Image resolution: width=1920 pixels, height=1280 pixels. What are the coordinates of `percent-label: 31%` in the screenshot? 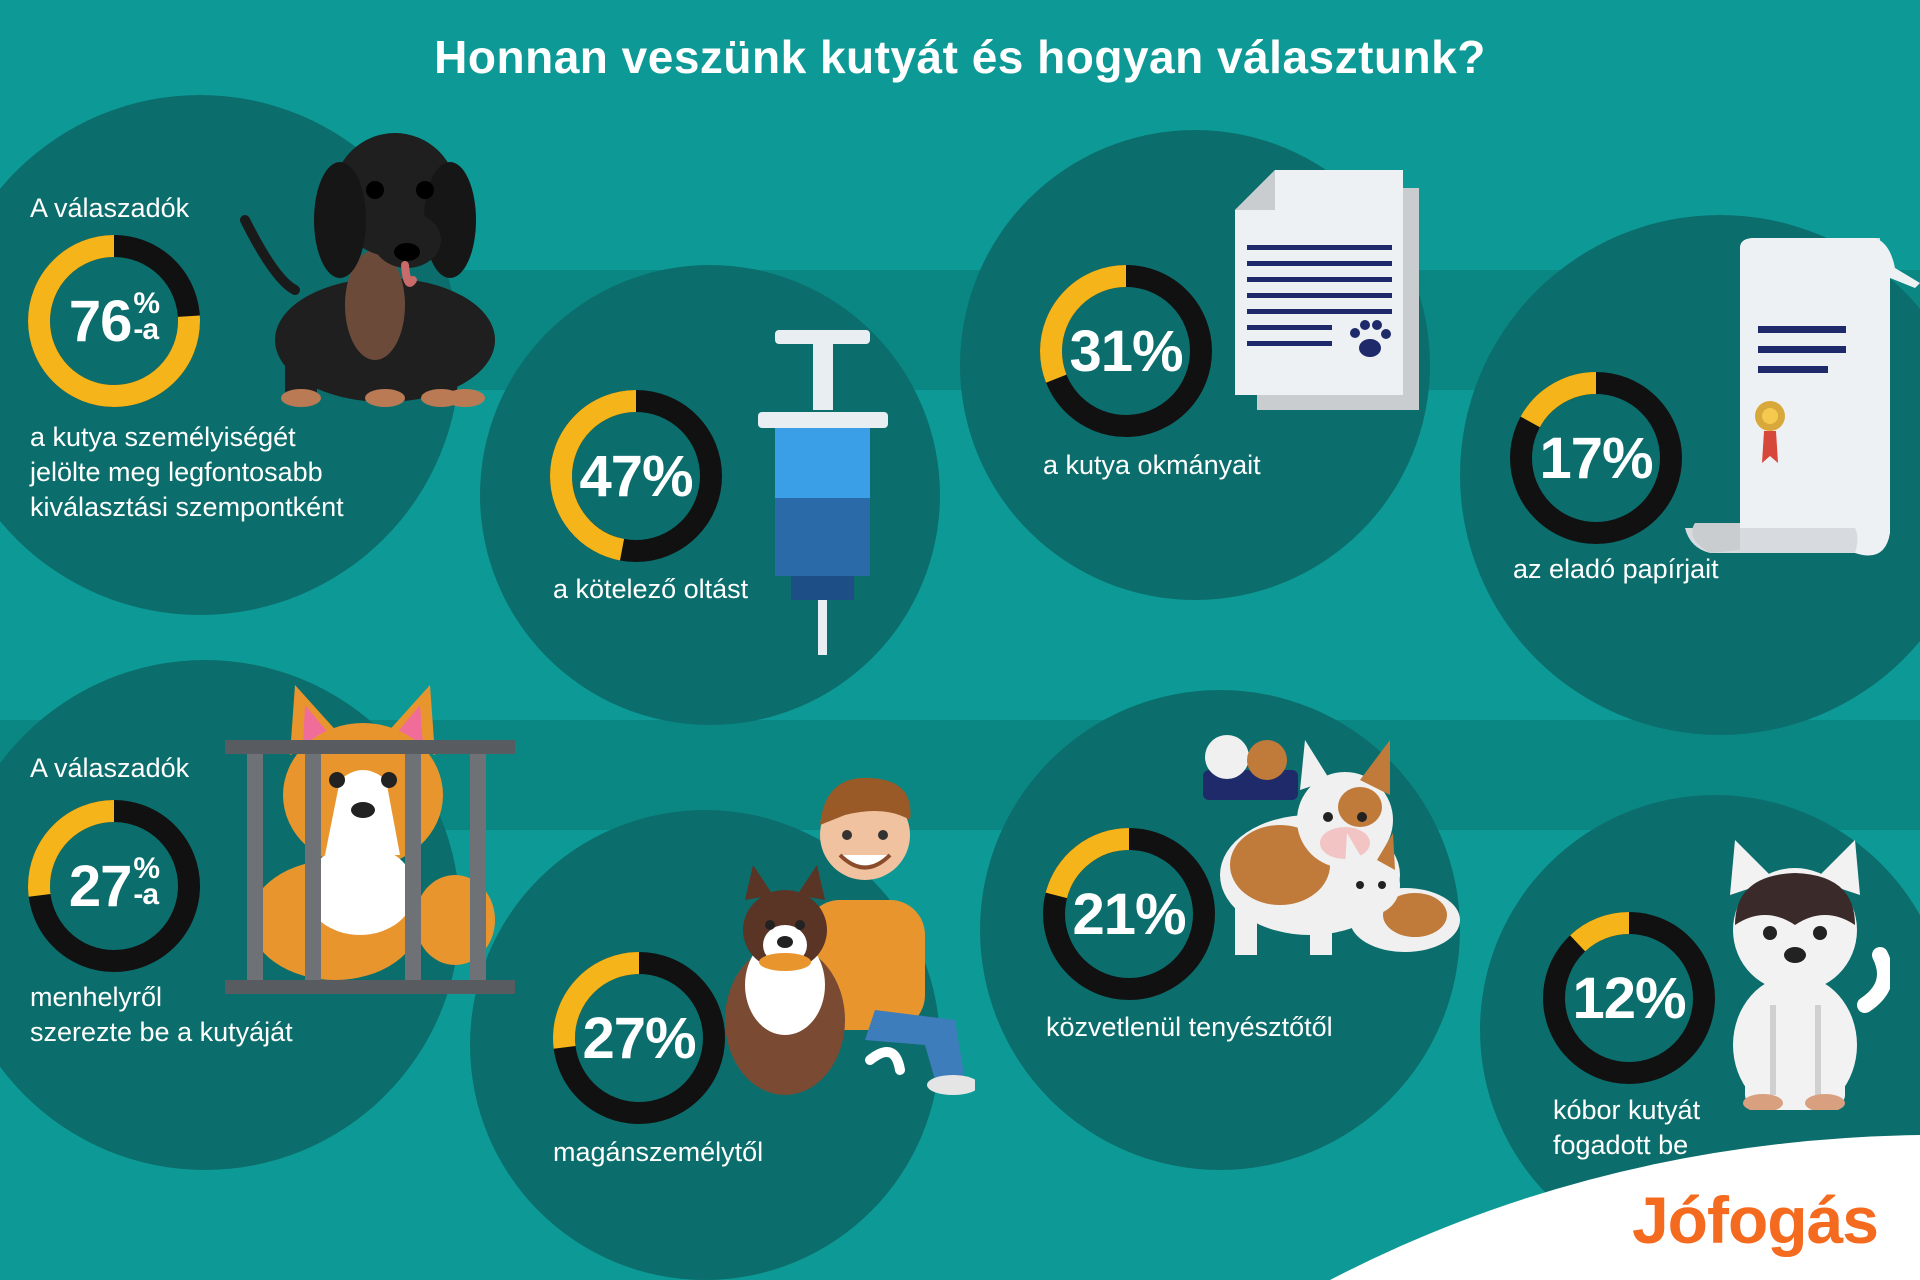 It's located at (1126, 351).